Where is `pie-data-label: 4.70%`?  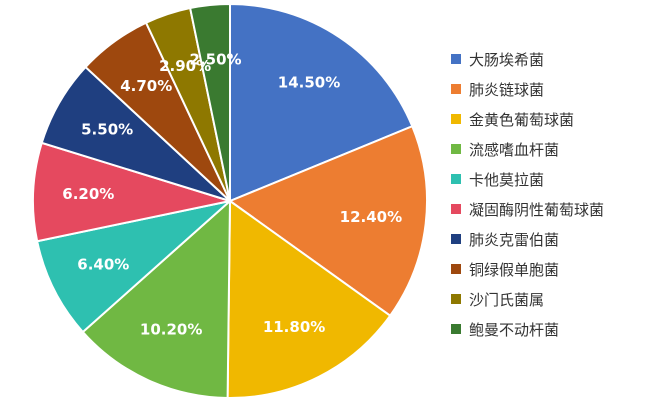
pie-data-label: 4.70% is located at coordinates (146, 86).